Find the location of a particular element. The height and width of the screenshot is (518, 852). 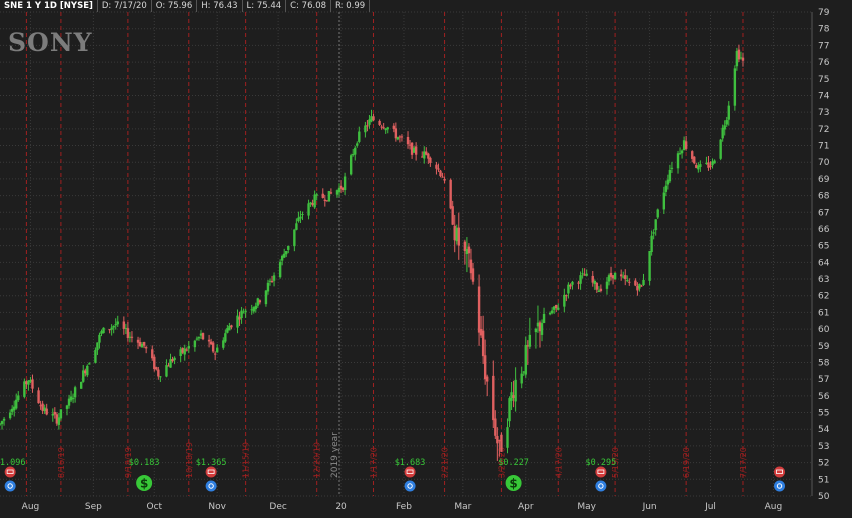

y-tick-label: 64 is located at coordinates (824, 263).